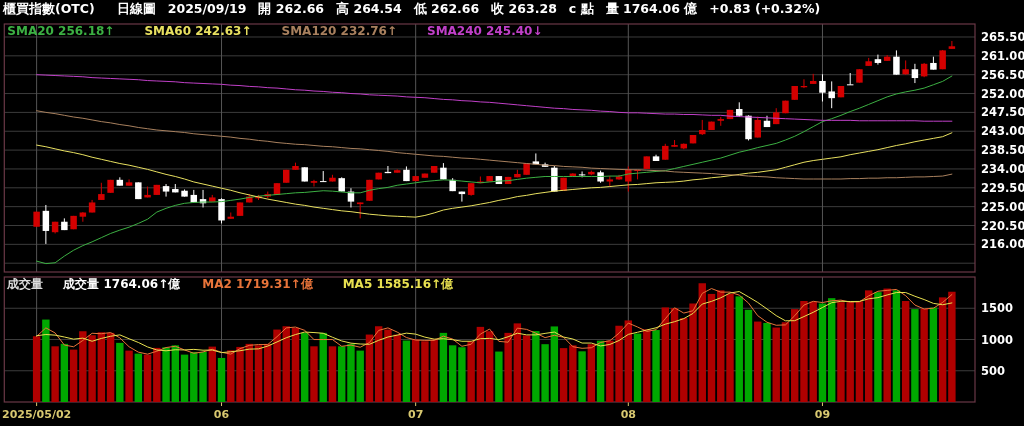 This screenshot has height=426, width=1024. What do you see at coordinates (993, 370) in the screenshot?
I see `y-tick-label: 500` at bounding box center [993, 370].